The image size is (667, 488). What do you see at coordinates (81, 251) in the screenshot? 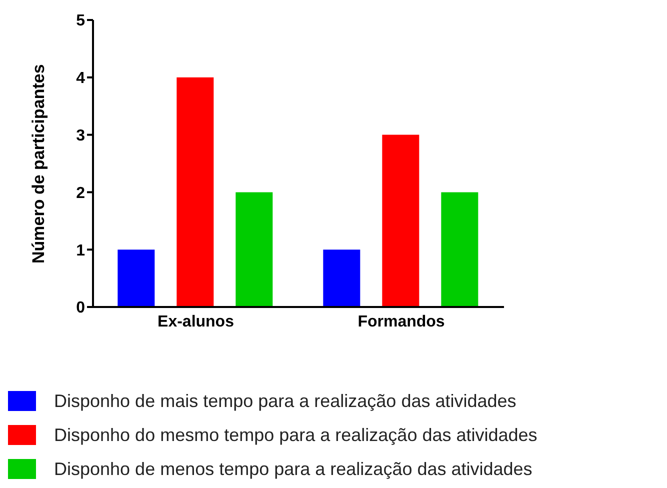
I see `y-tick-label: 1` at bounding box center [81, 251].